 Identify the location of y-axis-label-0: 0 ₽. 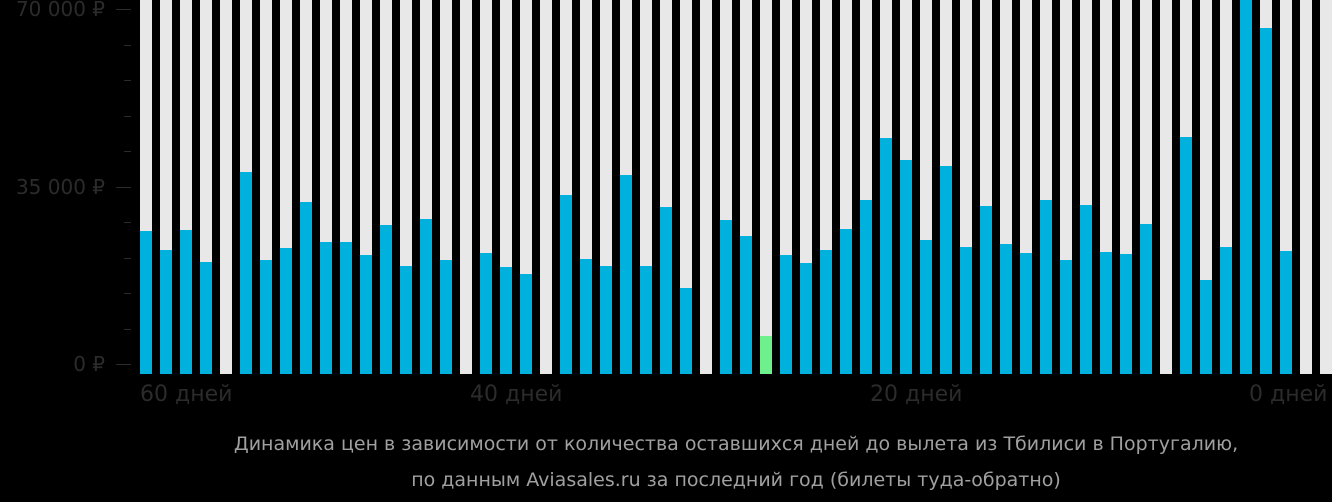
(89, 364).